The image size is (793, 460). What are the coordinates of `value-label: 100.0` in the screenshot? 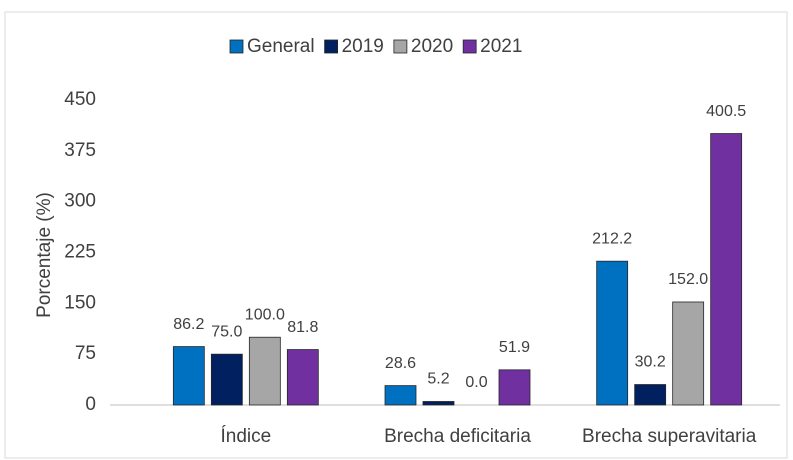 It's located at (265, 314).